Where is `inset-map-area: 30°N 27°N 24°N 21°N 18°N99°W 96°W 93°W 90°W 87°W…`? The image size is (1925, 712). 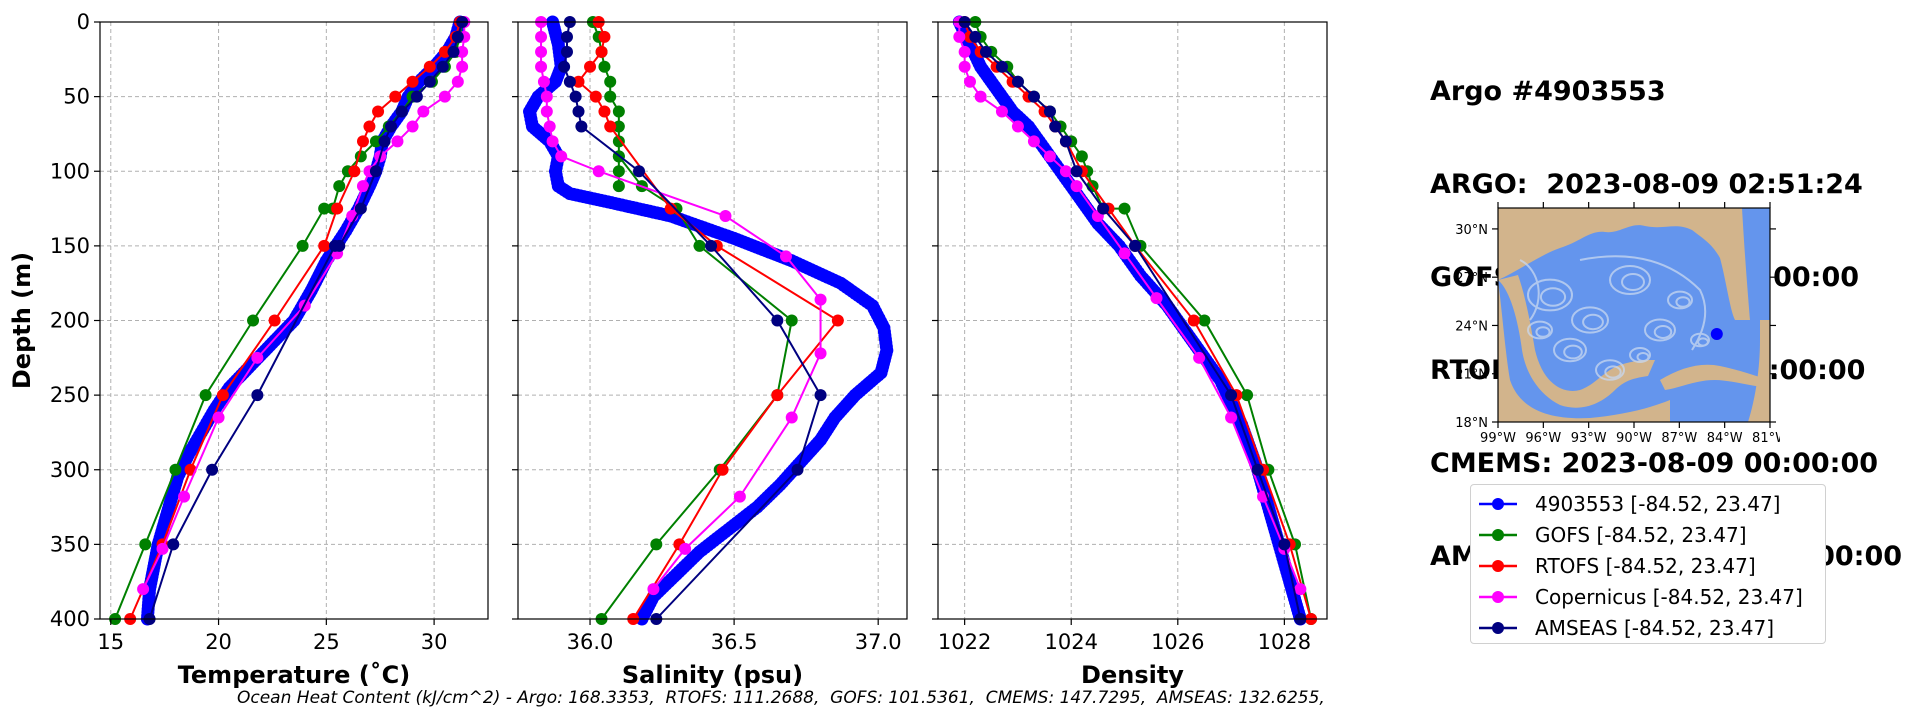
inset-map-area: 30°N 27°N 24°N 21°N 18°N99°W 96°W 93°W 90°W 87°W… is located at coordinates (1617, 324).